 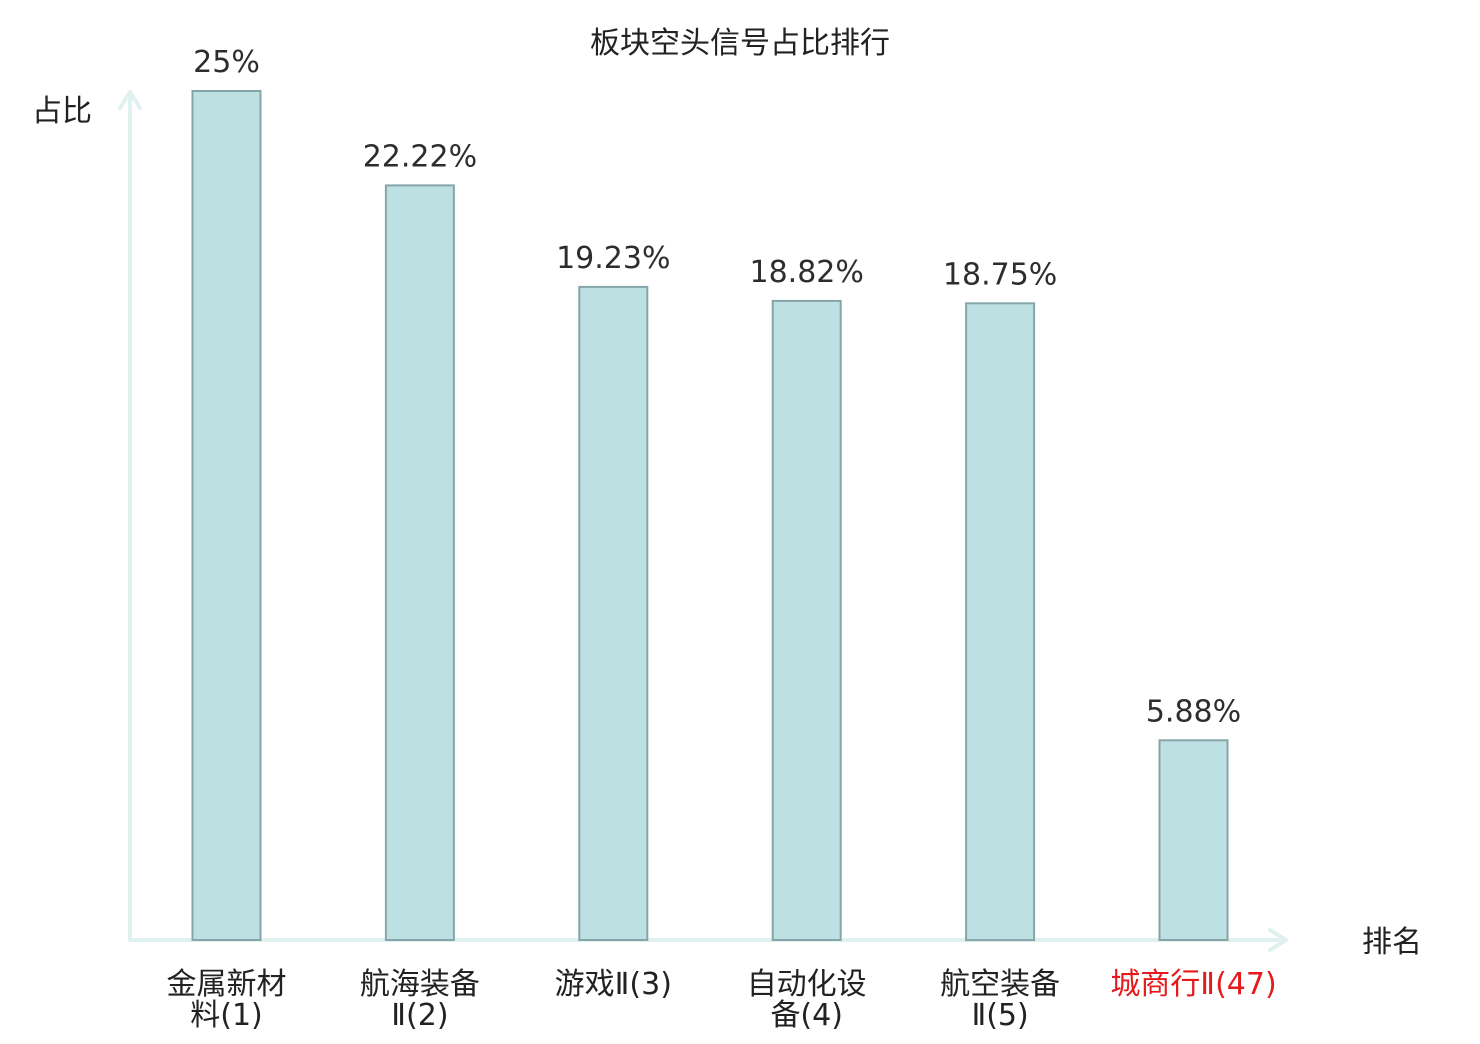 I want to click on x-tick-label: 城商行Ⅱ(47), so click(x=1193, y=984).